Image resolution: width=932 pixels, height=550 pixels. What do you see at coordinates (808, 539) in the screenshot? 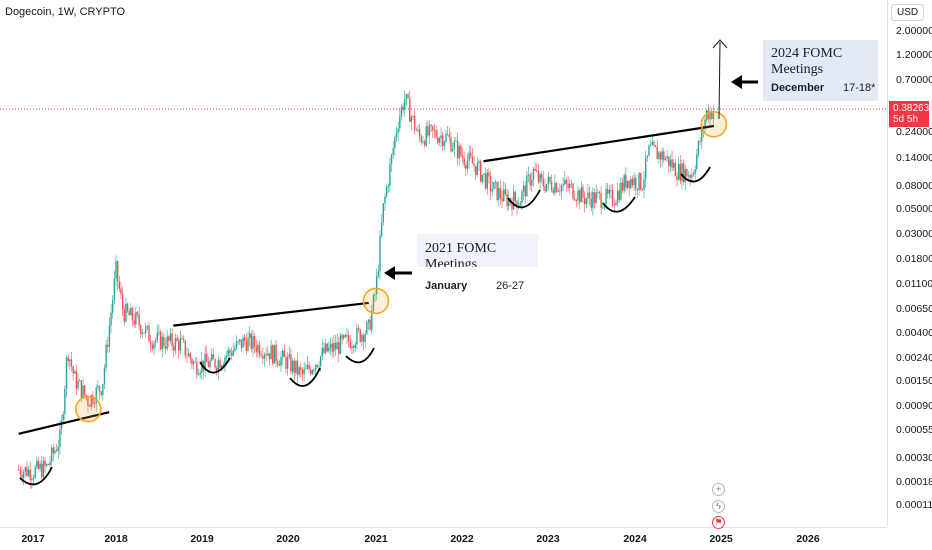
I see `x-tick-label: 2026` at bounding box center [808, 539].